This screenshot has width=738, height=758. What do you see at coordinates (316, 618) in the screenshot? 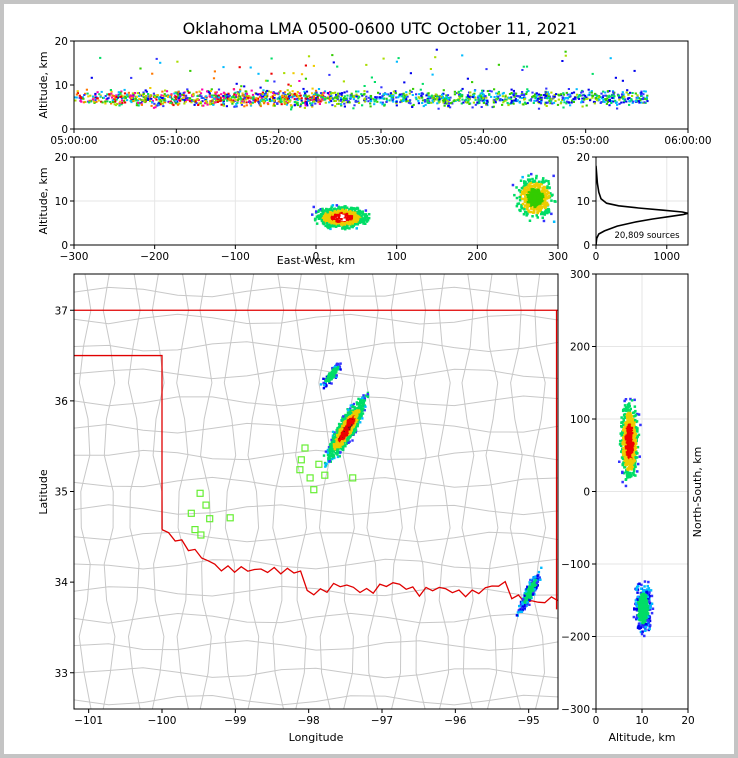
I see `county-line` at bounding box center [316, 618].